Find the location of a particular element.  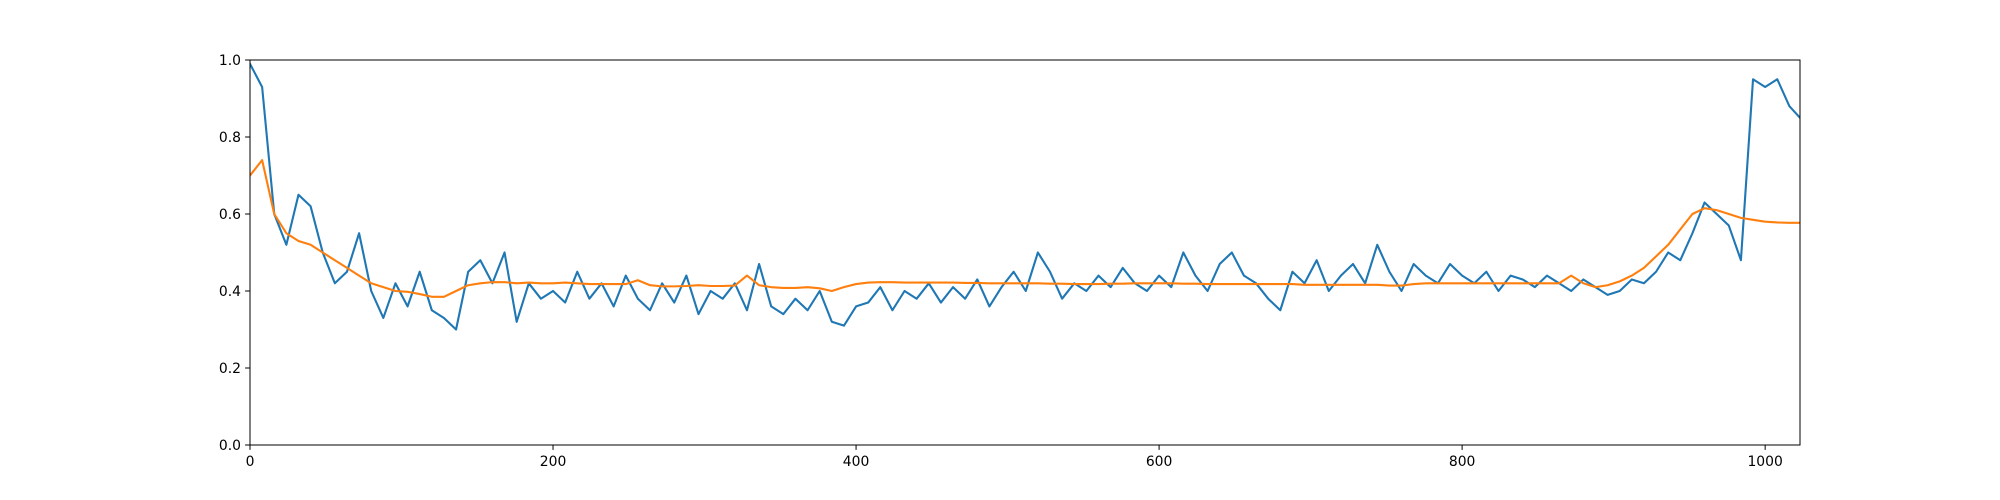

x-tick-label: 0 is located at coordinates (250, 462).